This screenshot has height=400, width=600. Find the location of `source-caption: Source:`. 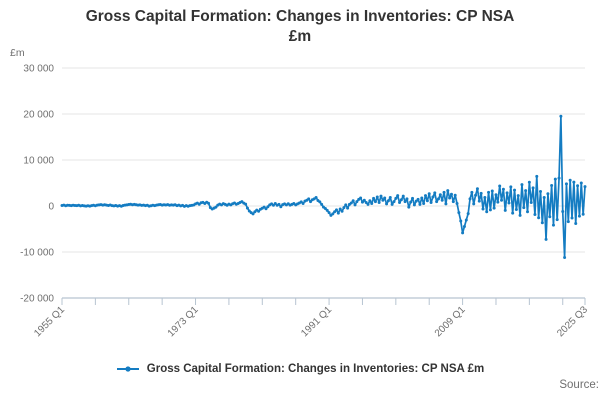

source-caption: Source: is located at coordinates (579, 385).